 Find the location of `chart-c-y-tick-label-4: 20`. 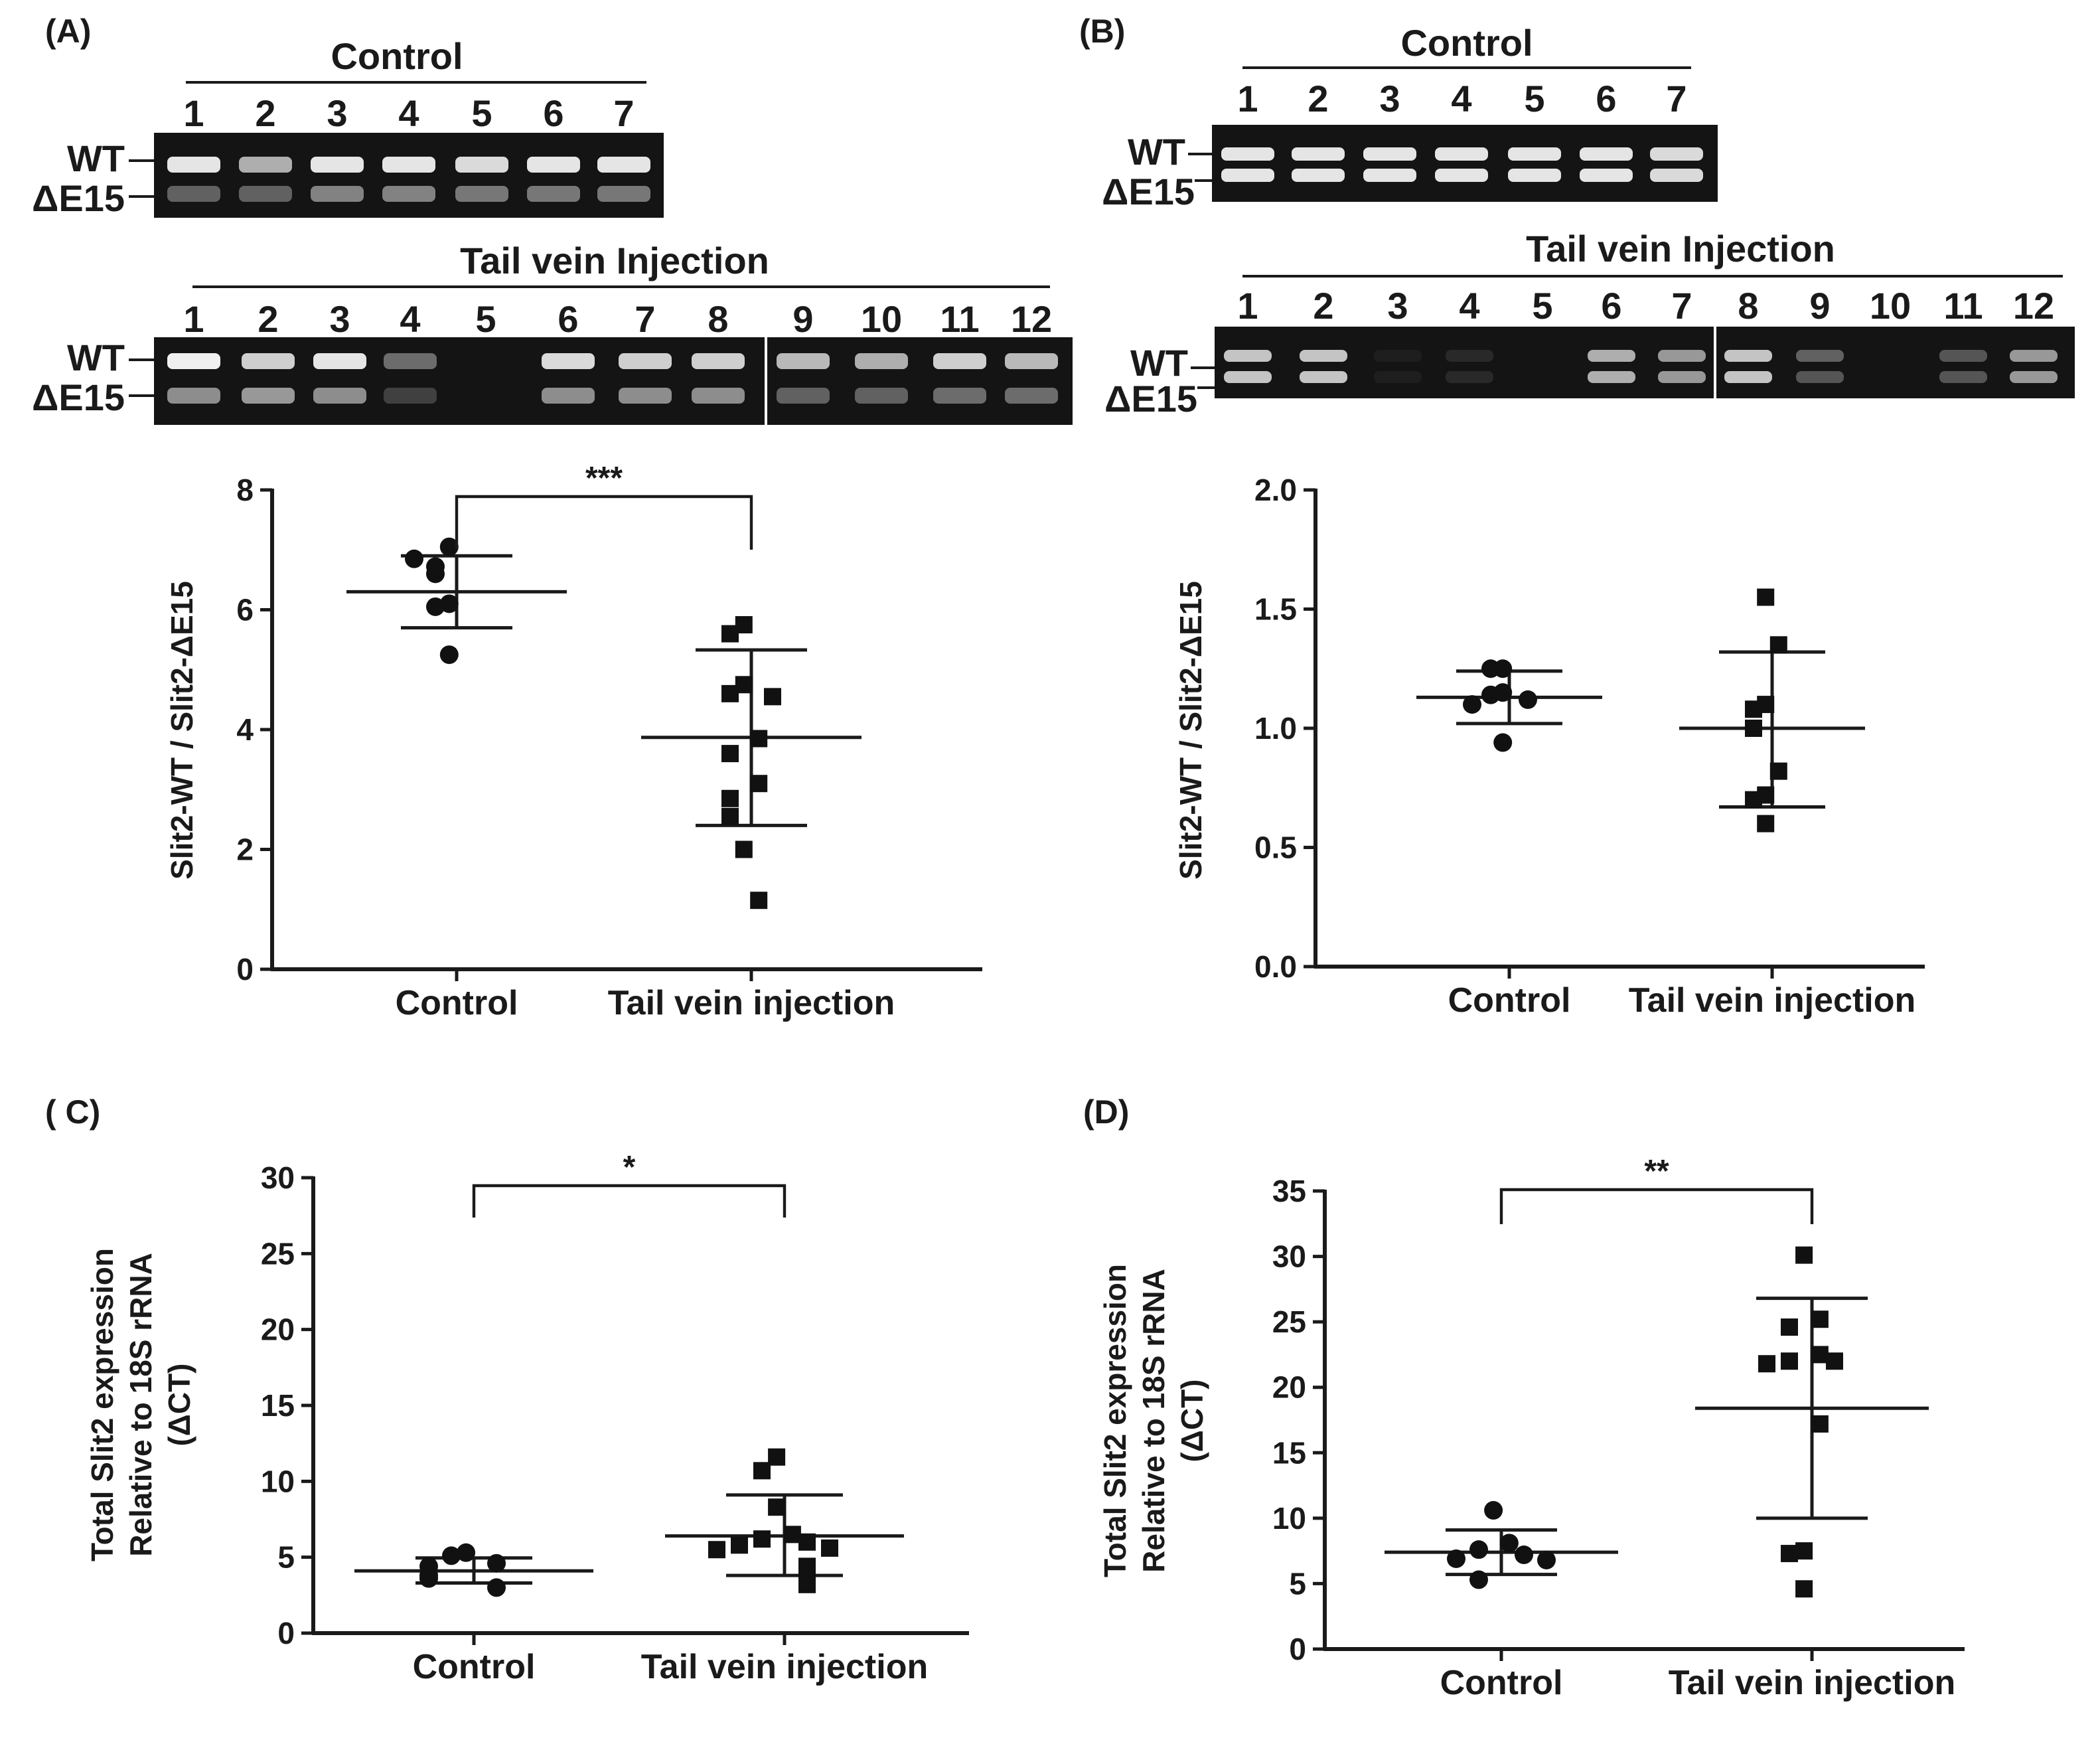

chart-c-y-tick-label-4: 20 is located at coordinates (278, 1329).